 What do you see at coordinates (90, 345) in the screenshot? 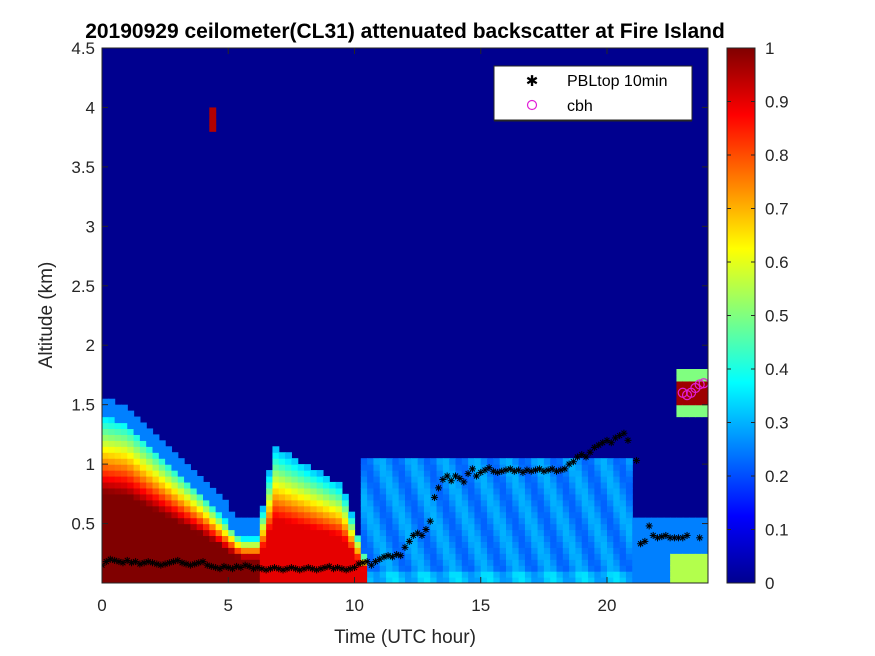
I see `y-tick-label: 2` at bounding box center [90, 345].